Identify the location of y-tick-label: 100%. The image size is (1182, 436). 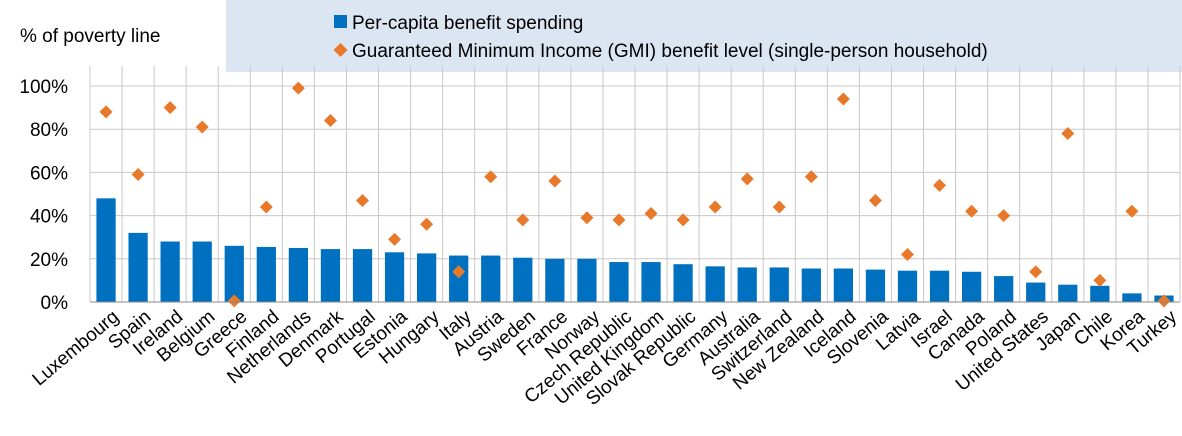
(43, 87).